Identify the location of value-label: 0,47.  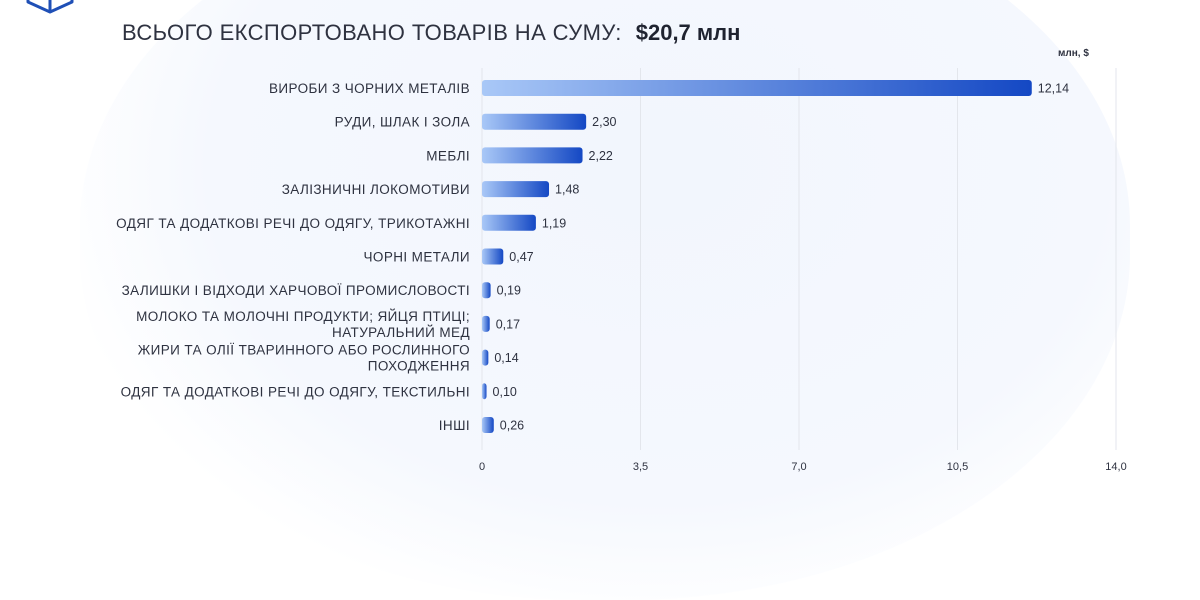
(521, 257).